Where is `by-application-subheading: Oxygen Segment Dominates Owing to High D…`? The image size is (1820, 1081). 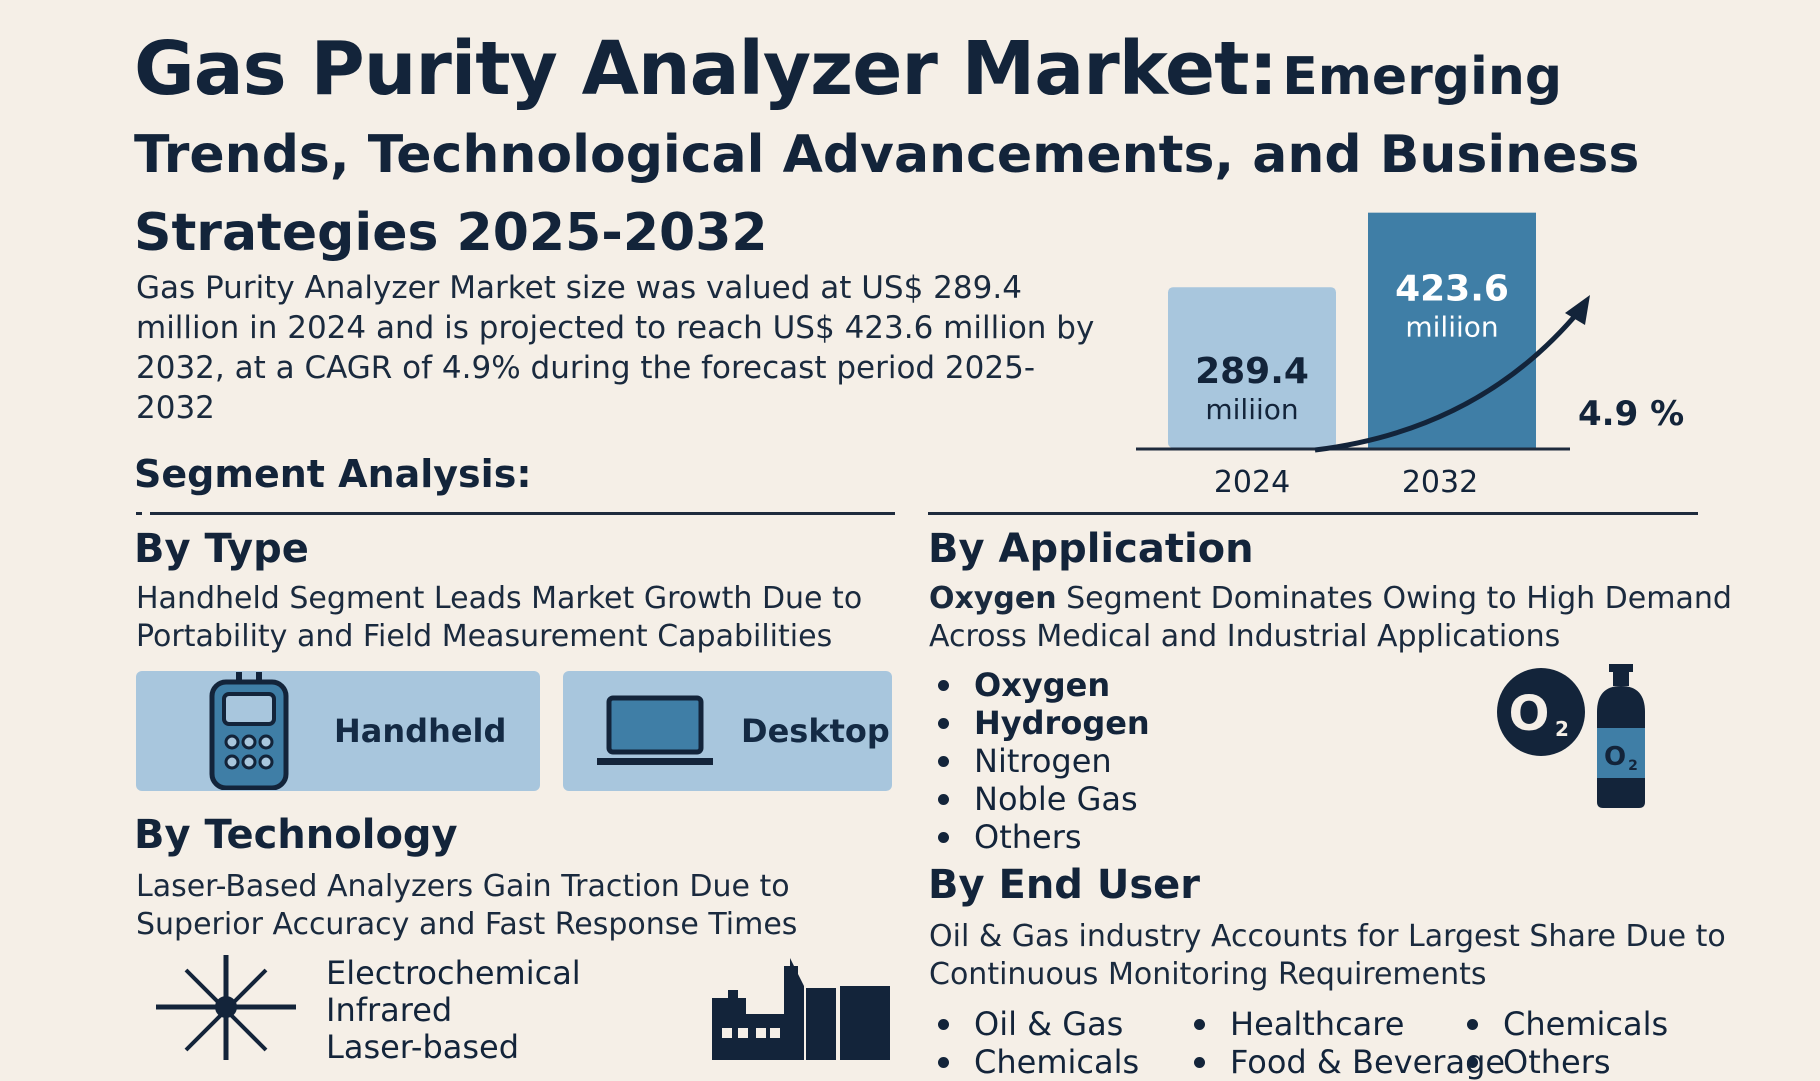 by-application-subheading: Oxygen Segment Dominates Owing to High D… is located at coordinates (1339, 618).